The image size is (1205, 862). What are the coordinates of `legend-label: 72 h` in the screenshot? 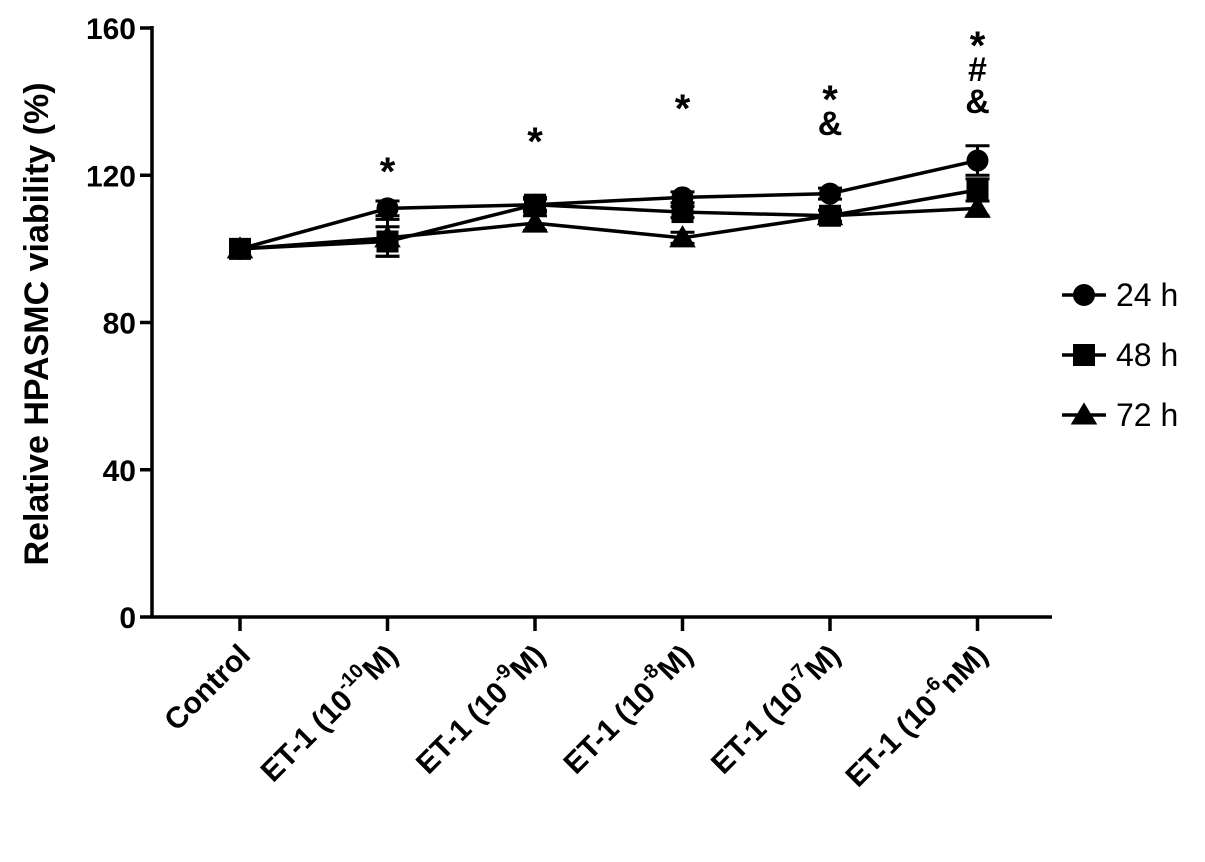 It's located at (1147, 415).